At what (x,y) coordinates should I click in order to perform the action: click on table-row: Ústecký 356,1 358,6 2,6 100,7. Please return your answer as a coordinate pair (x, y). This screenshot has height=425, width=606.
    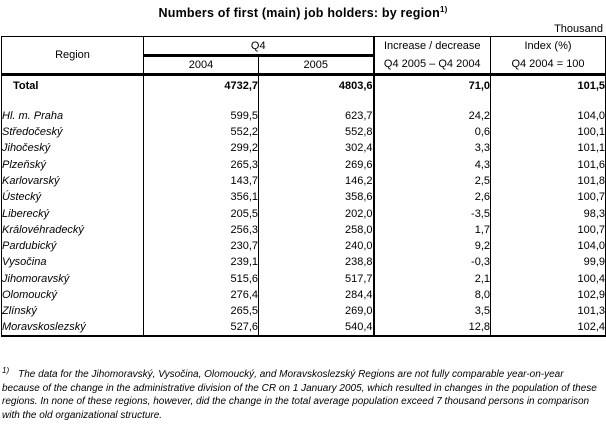
    Looking at the image, I should click on (303, 197).